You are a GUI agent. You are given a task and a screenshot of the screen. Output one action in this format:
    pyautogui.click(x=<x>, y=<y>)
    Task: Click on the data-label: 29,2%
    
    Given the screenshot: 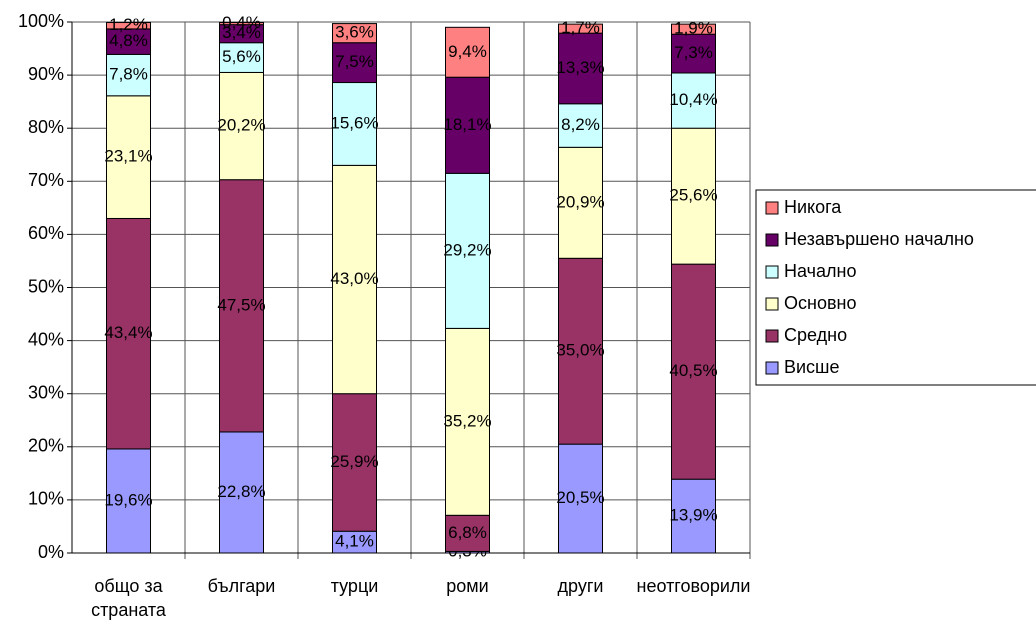 What is the action you would take?
    pyautogui.click(x=467, y=249)
    